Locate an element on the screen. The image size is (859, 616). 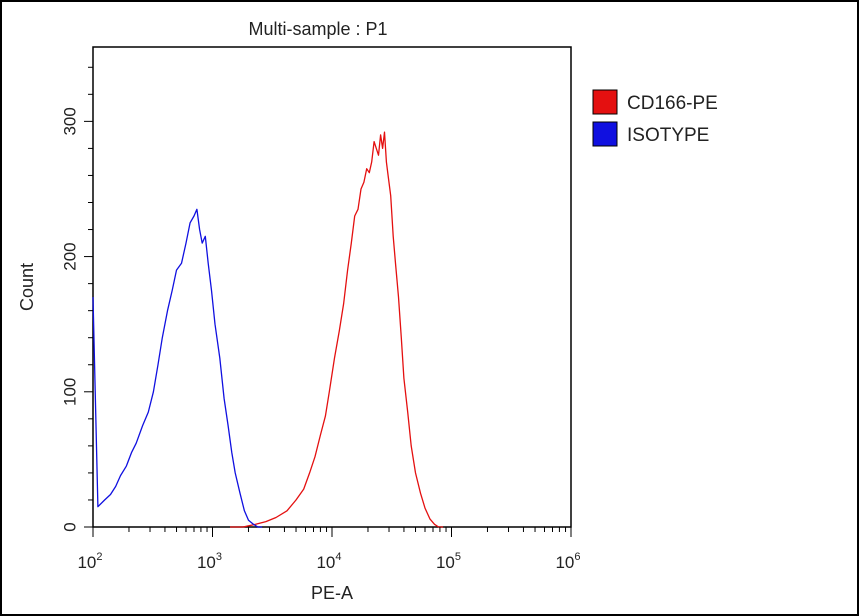
y-tick-label: 100 is located at coordinates (70, 392).